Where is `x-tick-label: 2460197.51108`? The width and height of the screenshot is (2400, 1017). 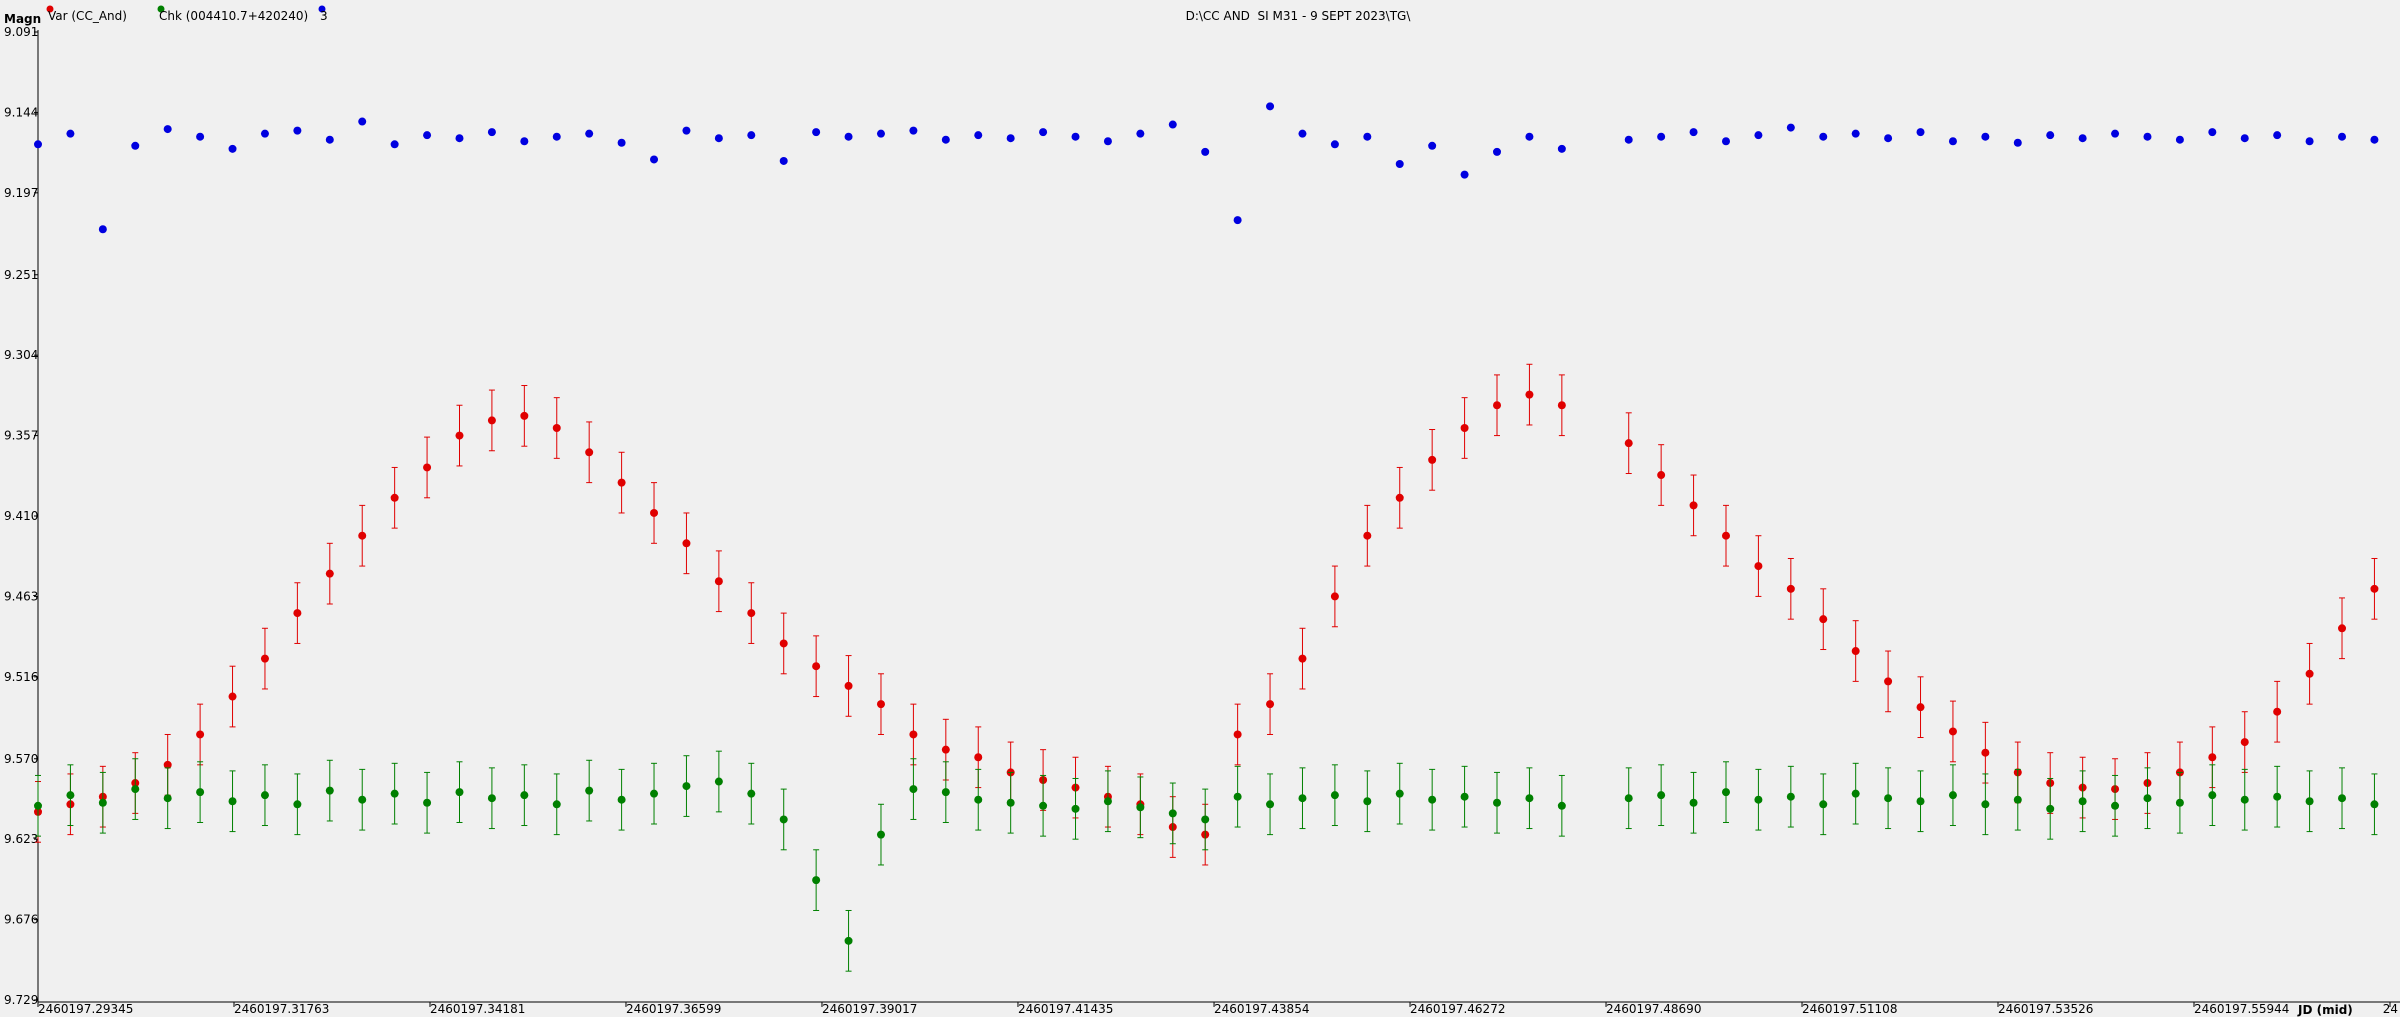
x-tick-label: 2460197.51108 is located at coordinates (1849, 1009).